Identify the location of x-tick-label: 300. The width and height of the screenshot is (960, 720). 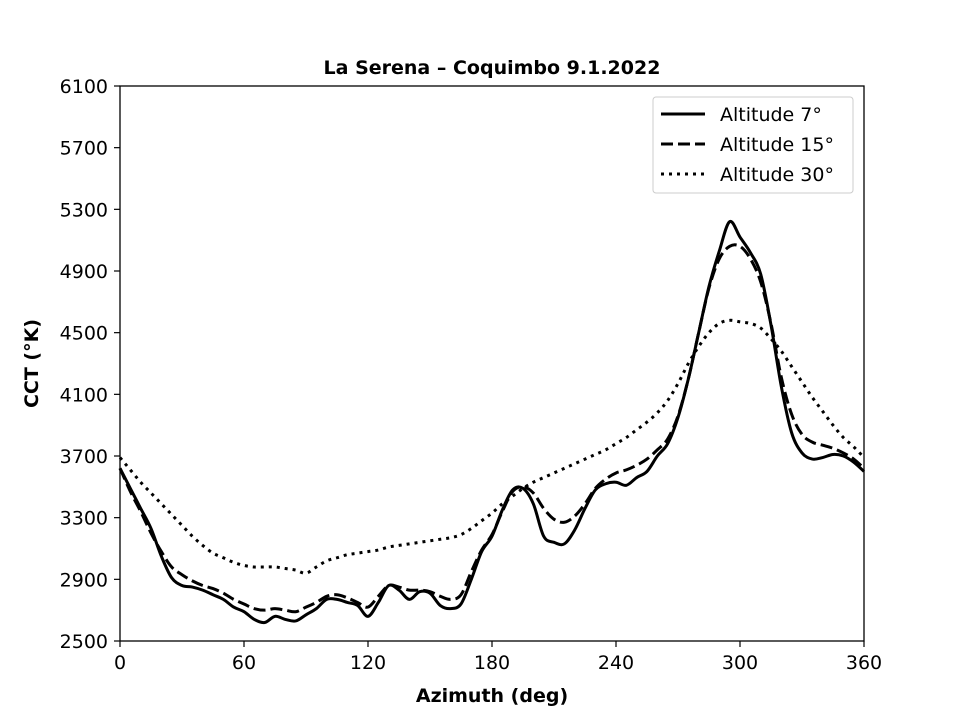
(740, 663).